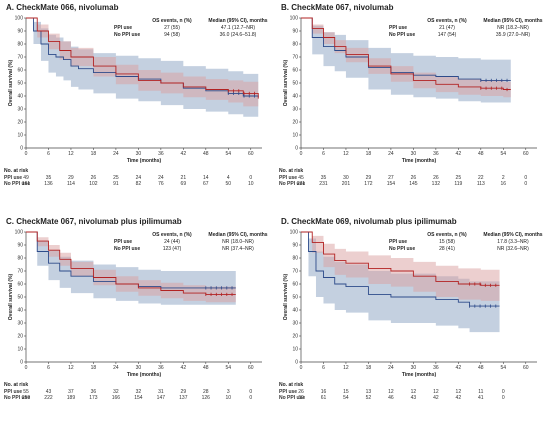 The width and height of the screenshot is (550, 427). What do you see at coordinates (161, 392) in the screenshot?
I see `risk-count: 31` at bounding box center [161, 392].